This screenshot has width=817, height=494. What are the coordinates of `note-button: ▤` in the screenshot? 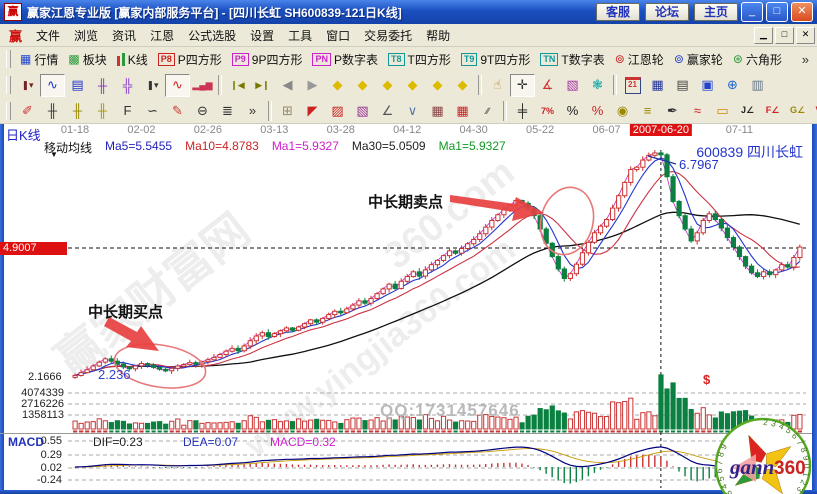 It's located at (77, 85).